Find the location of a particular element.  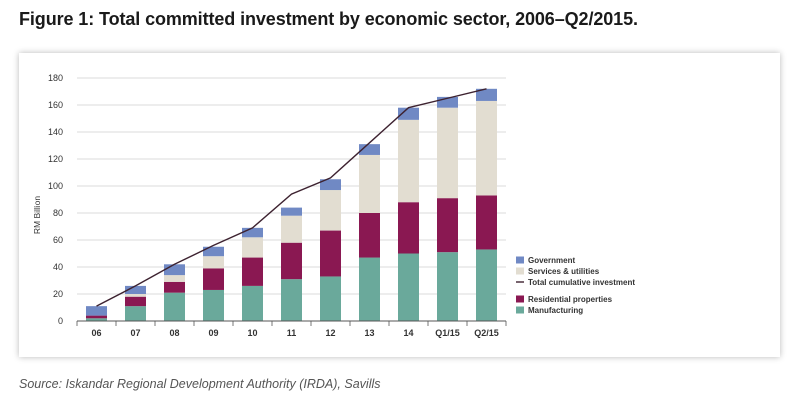

x-tick-label: 06 is located at coordinates (96, 333).